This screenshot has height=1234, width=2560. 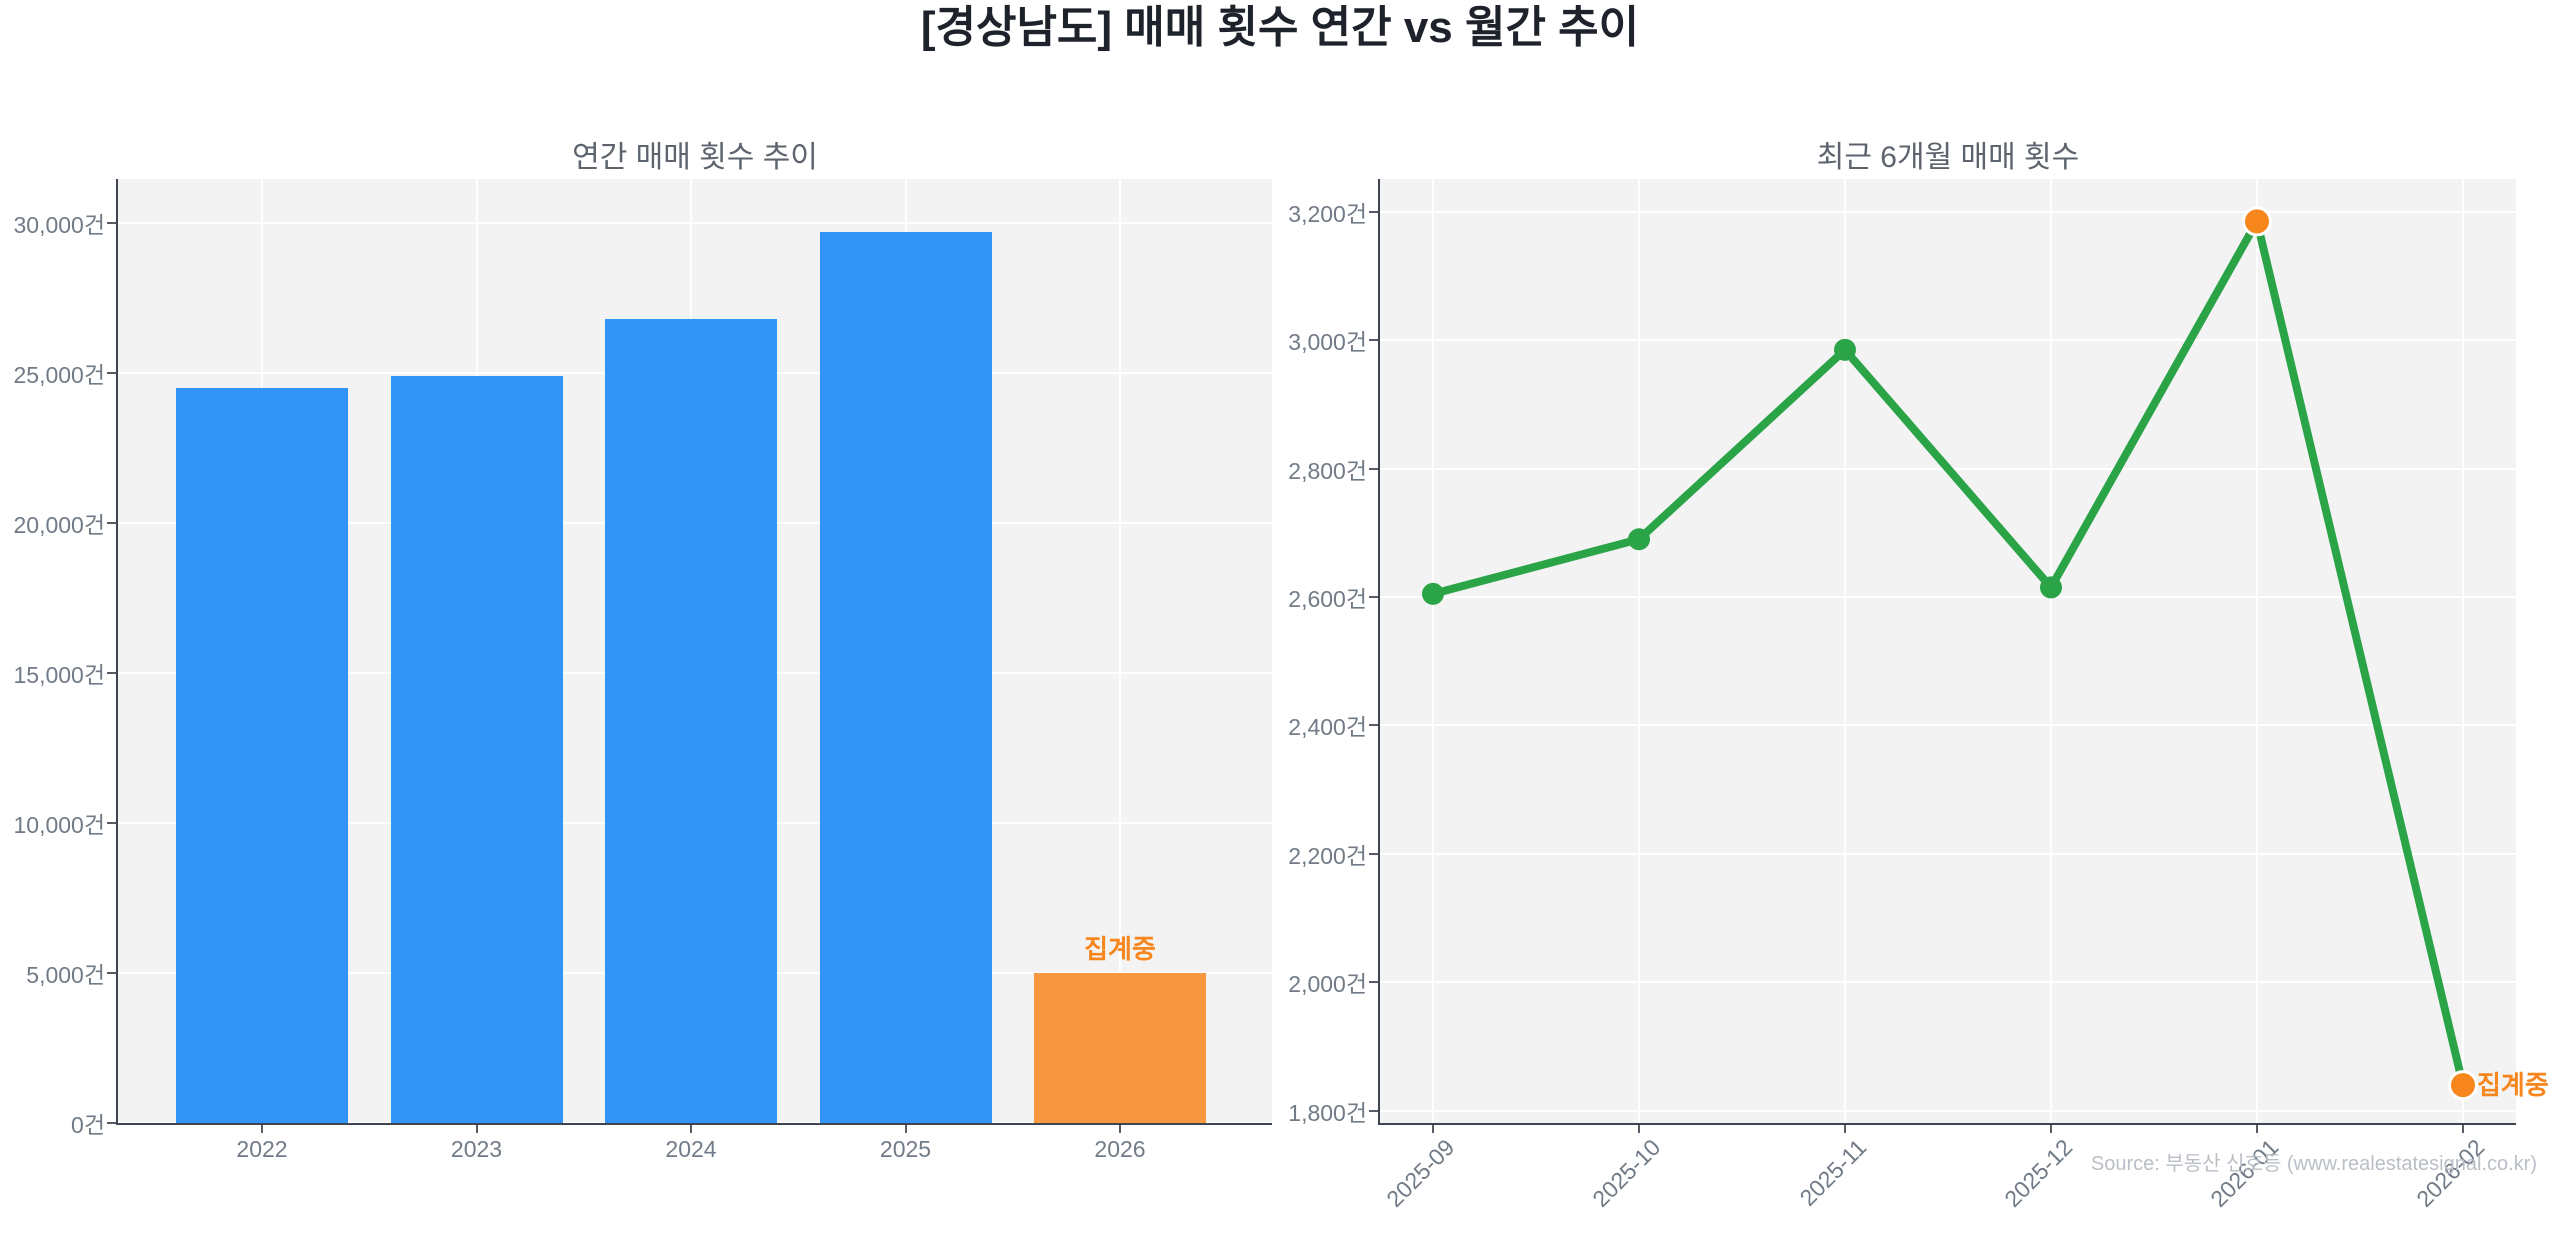 I want to click on monthly-spine-left, so click(x=1379, y=652).